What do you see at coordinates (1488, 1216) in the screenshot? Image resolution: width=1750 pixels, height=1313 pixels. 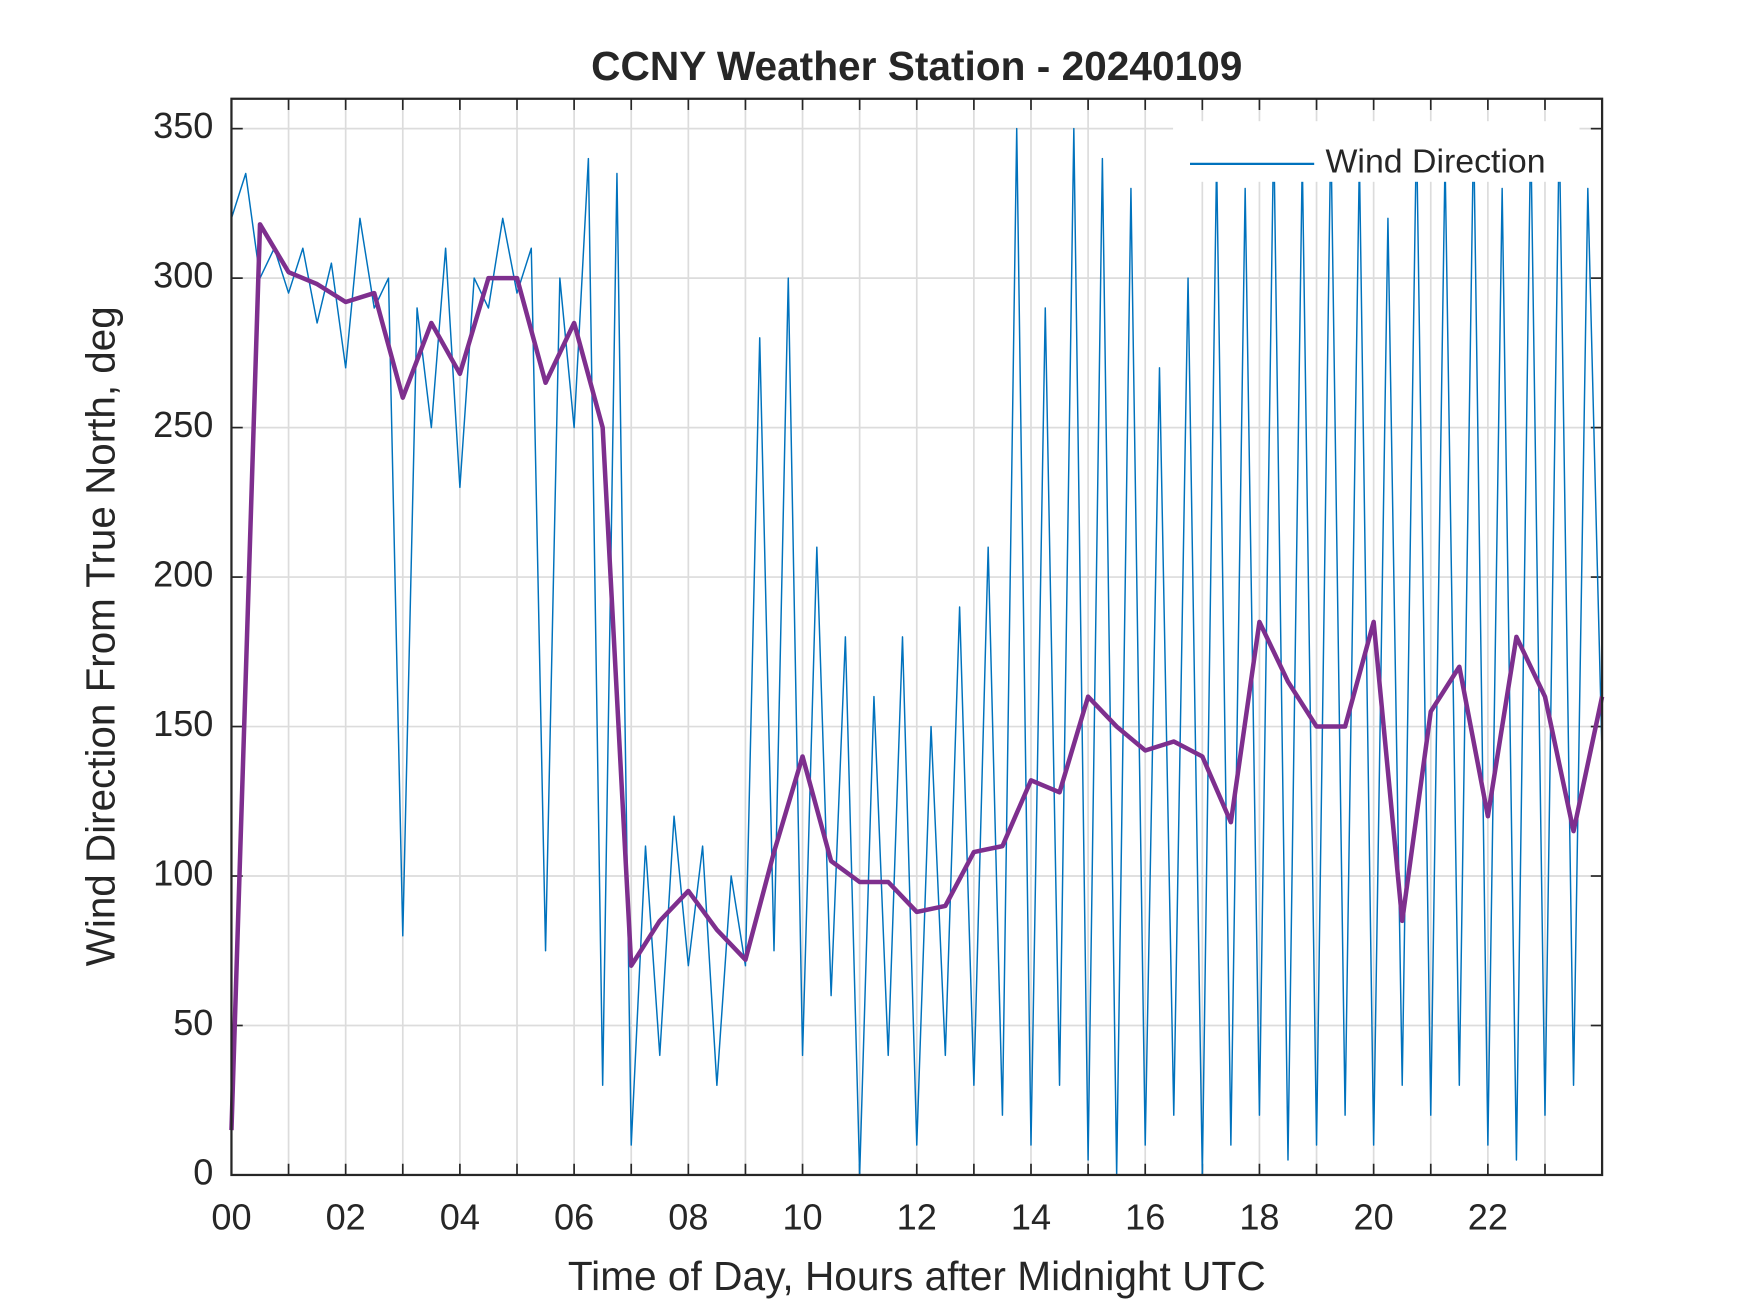 I see `x-tick-label: 22` at bounding box center [1488, 1216].